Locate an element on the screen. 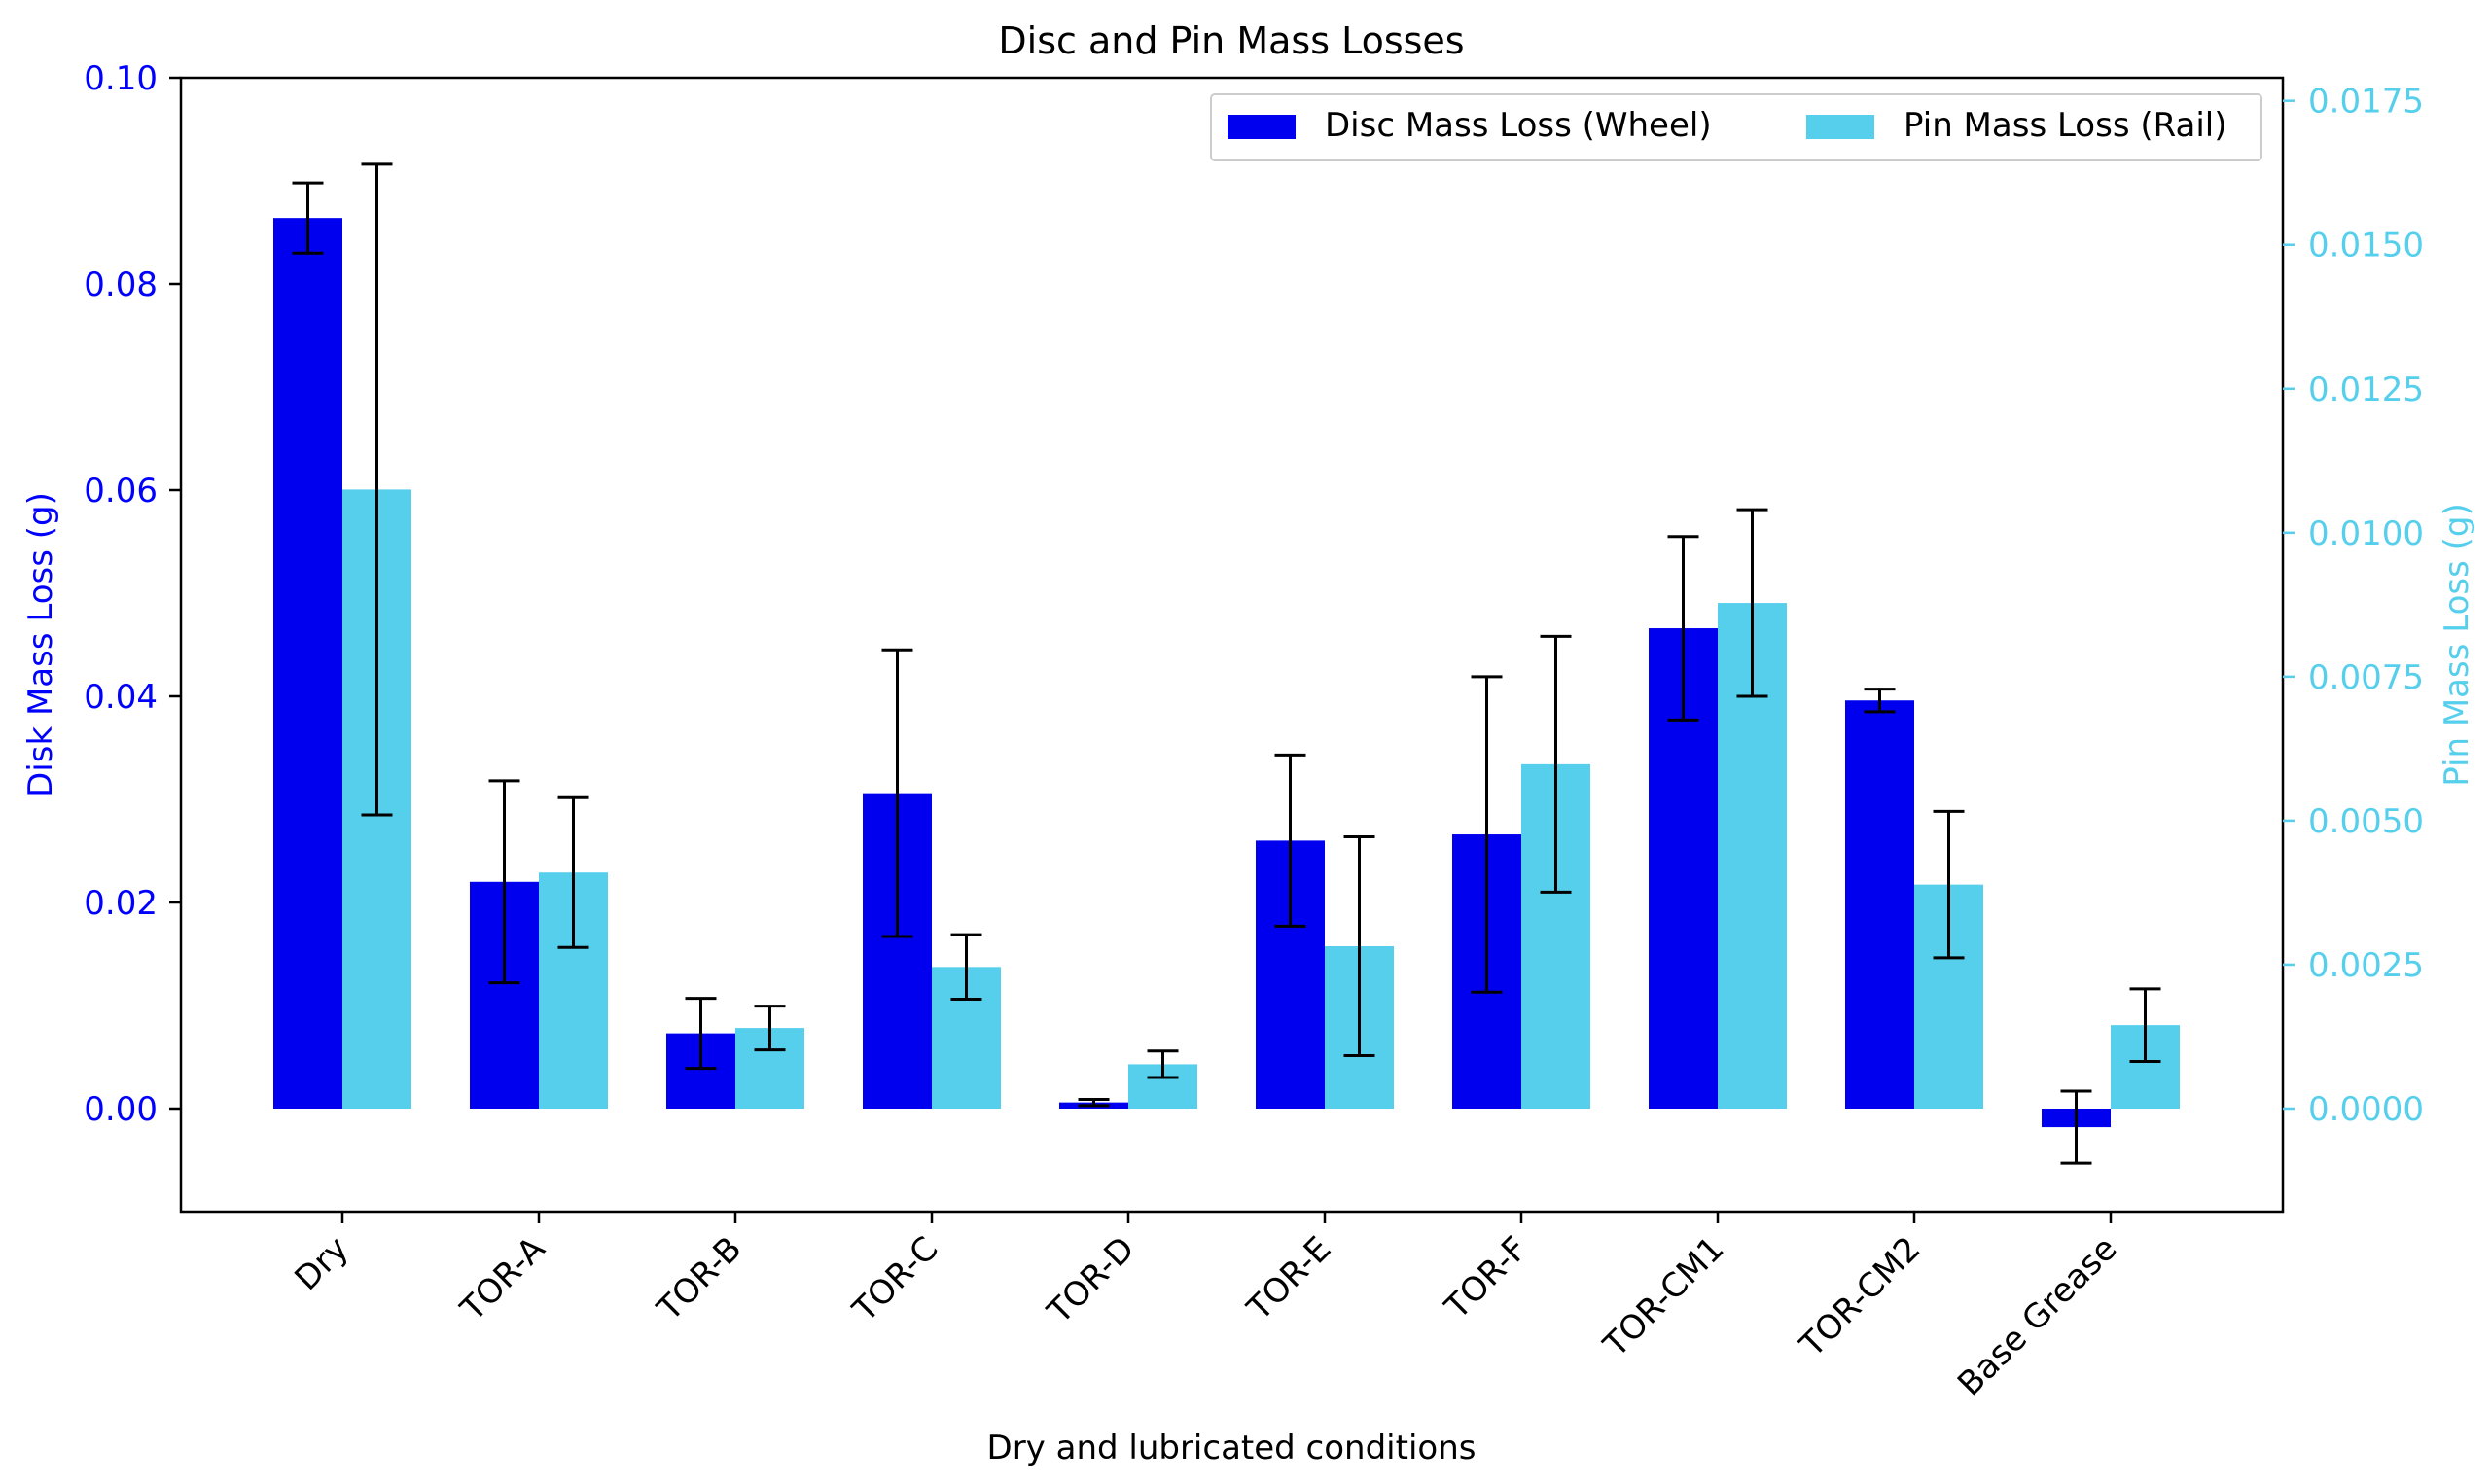 Image resolution: width=2491 pixels, height=1484 pixels. error-bar-disc-base-grease is located at coordinates (2076, 1127).